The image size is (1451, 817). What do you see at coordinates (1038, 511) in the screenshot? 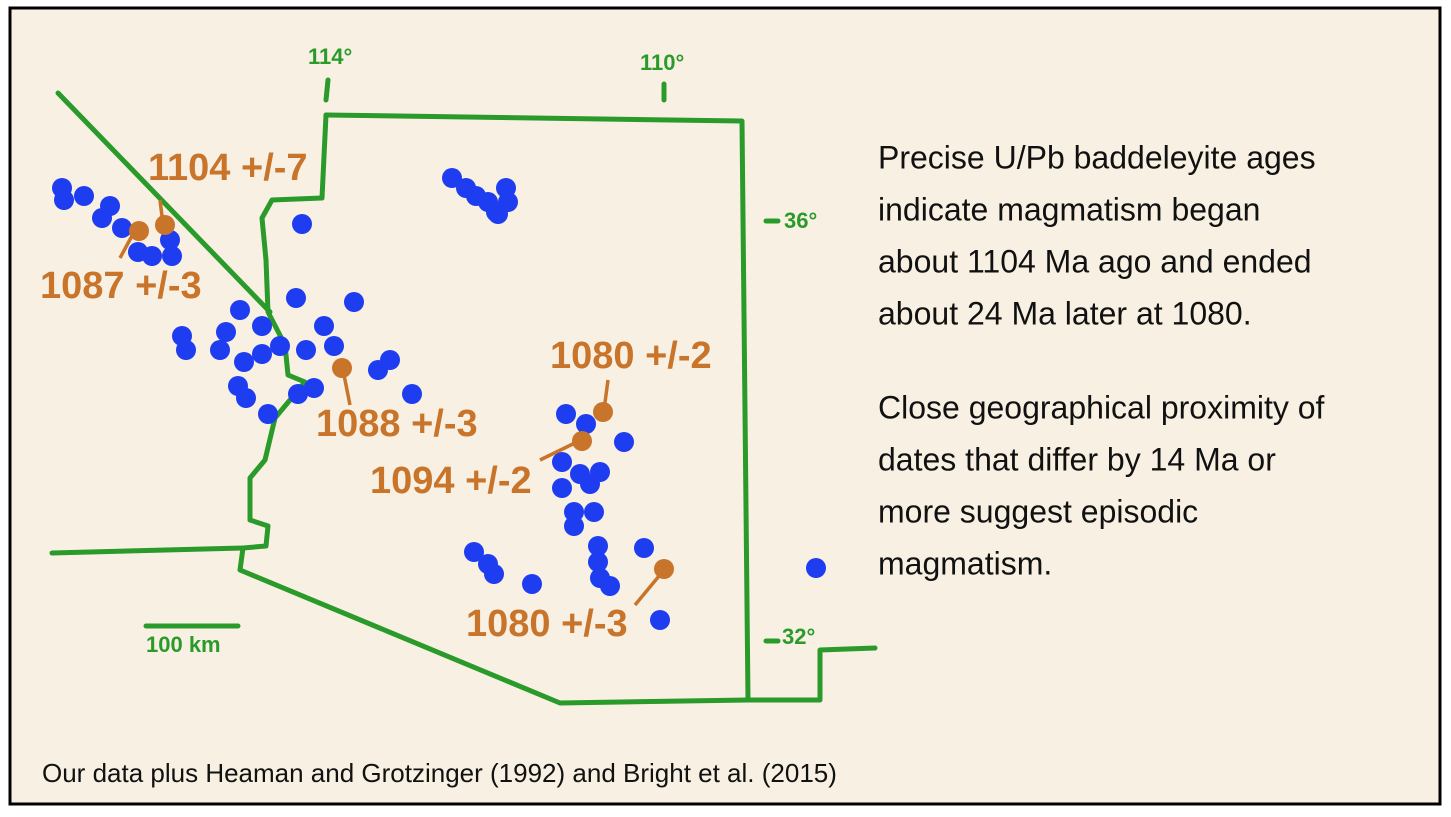
I see `text-line: more suggest episodic` at bounding box center [1038, 511].